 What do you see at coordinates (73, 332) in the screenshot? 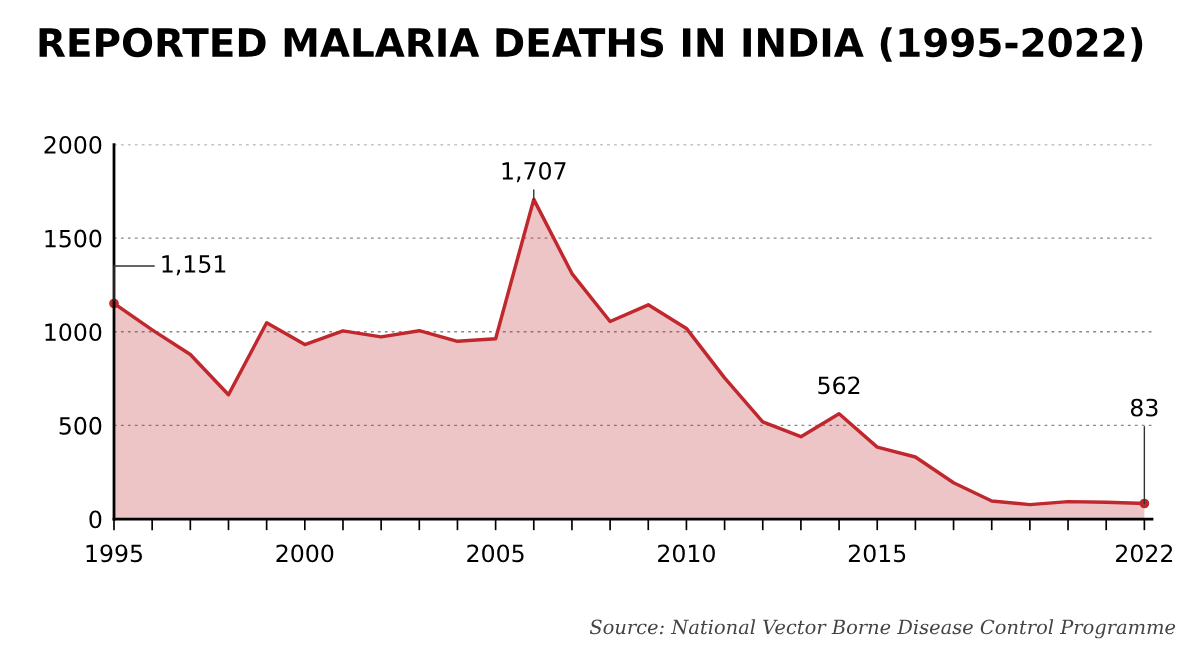
I see `y-tick-label: 1000` at bounding box center [73, 332].